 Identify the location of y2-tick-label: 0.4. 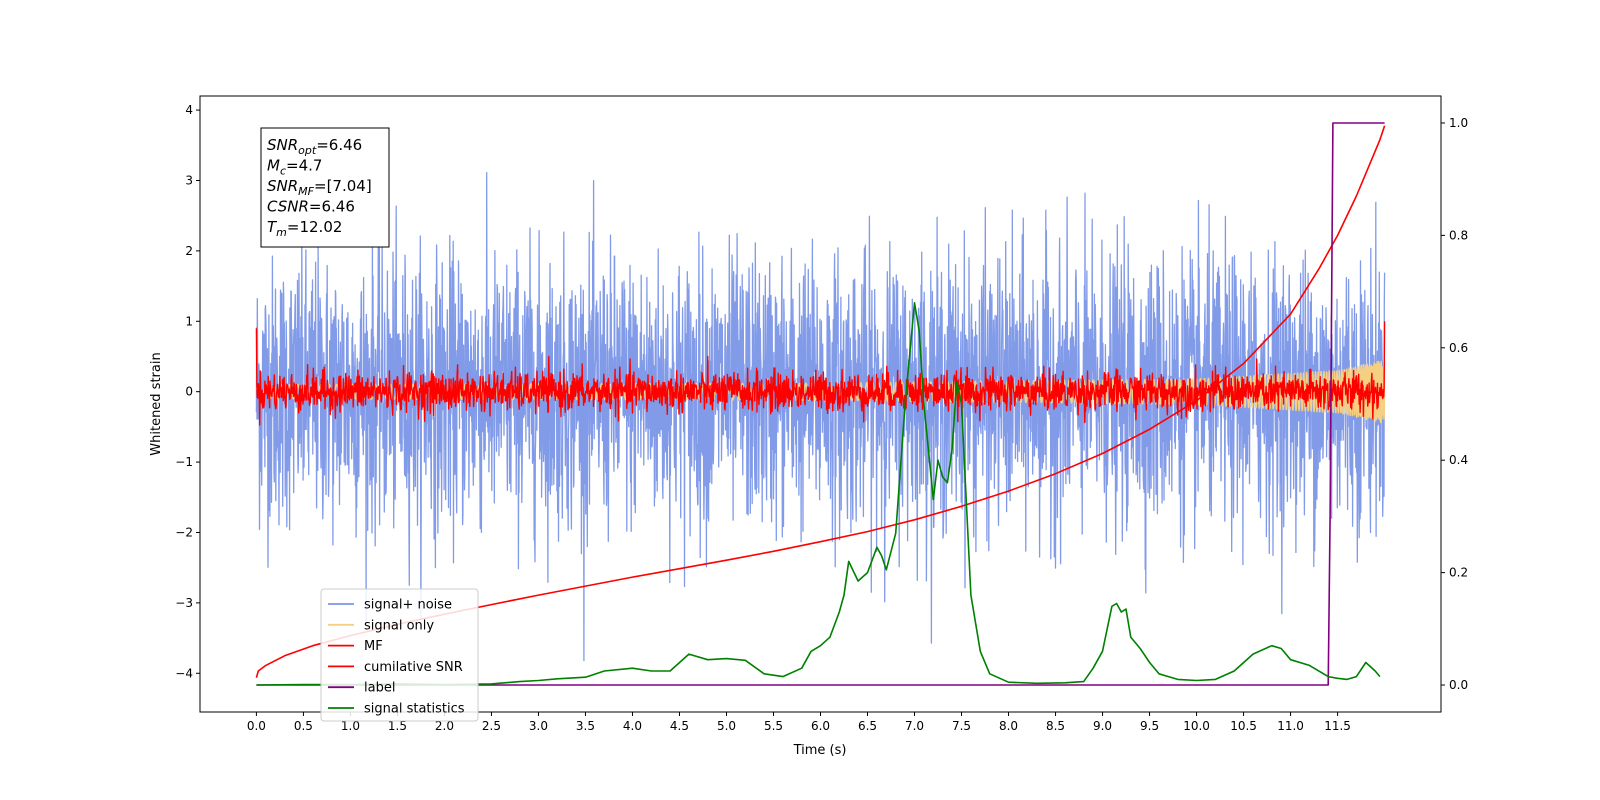
(1458, 460).